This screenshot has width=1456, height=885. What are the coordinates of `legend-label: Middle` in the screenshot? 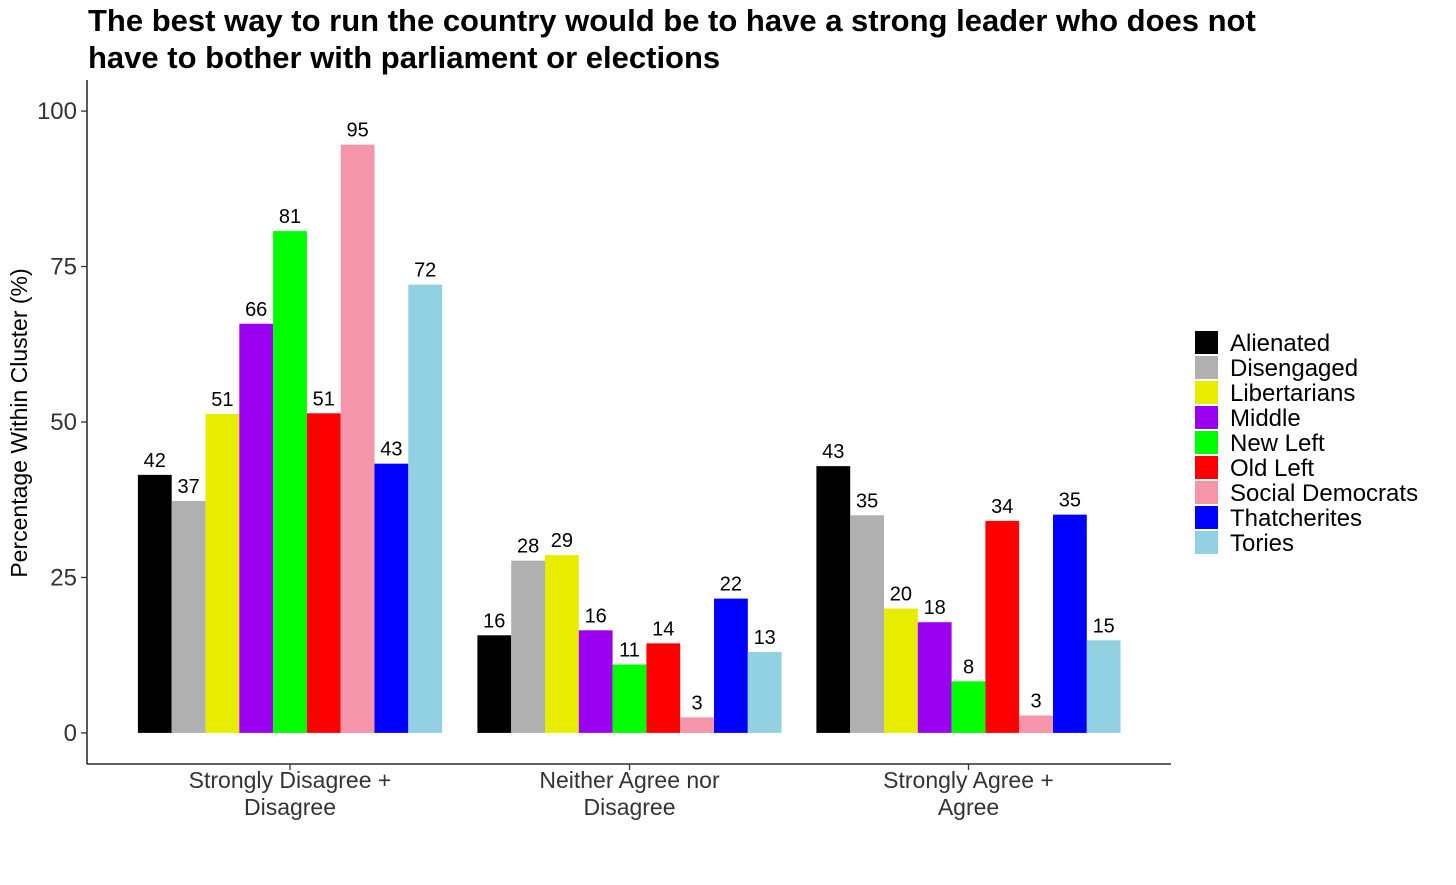 It's located at (1265, 418).